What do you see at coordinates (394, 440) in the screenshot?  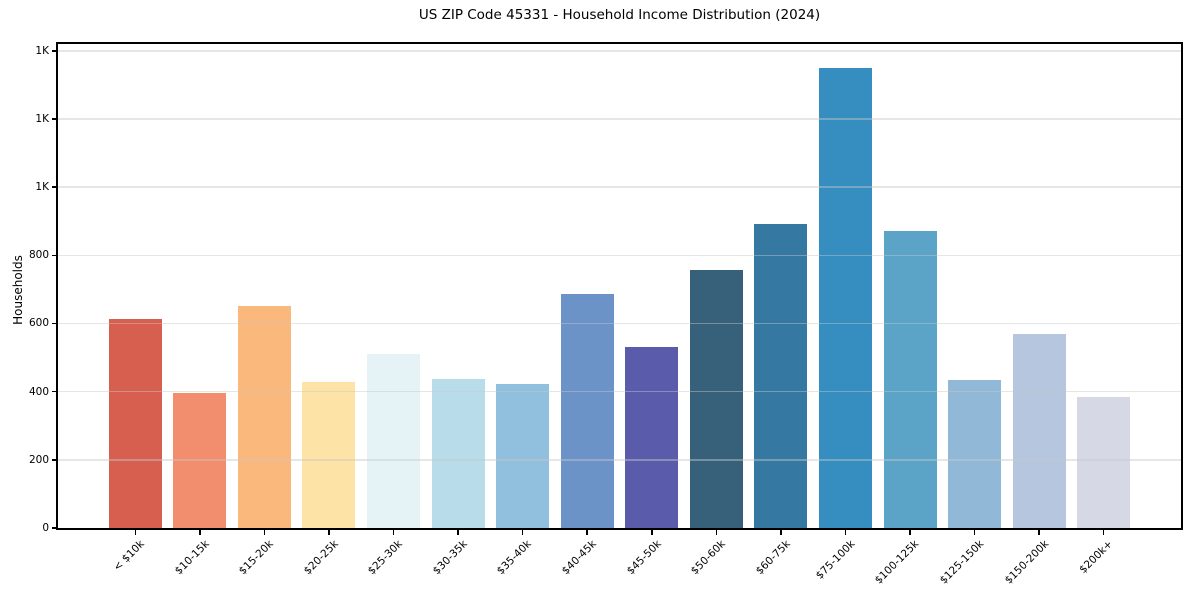 I see `bar-$25-30k` at bounding box center [394, 440].